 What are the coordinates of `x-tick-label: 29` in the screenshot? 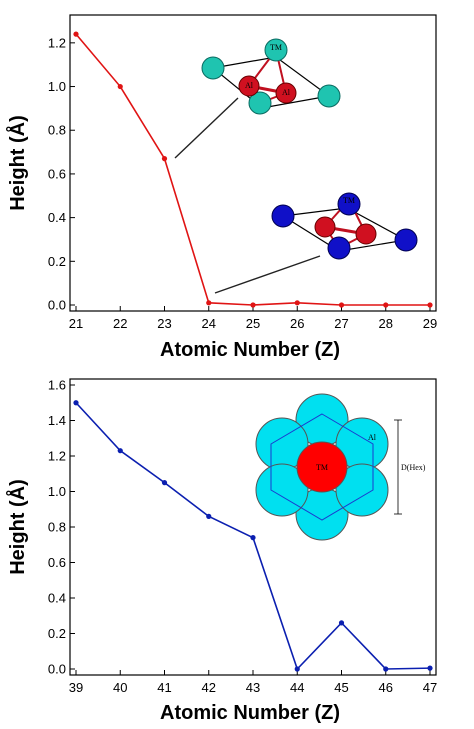 It's located at (430, 323).